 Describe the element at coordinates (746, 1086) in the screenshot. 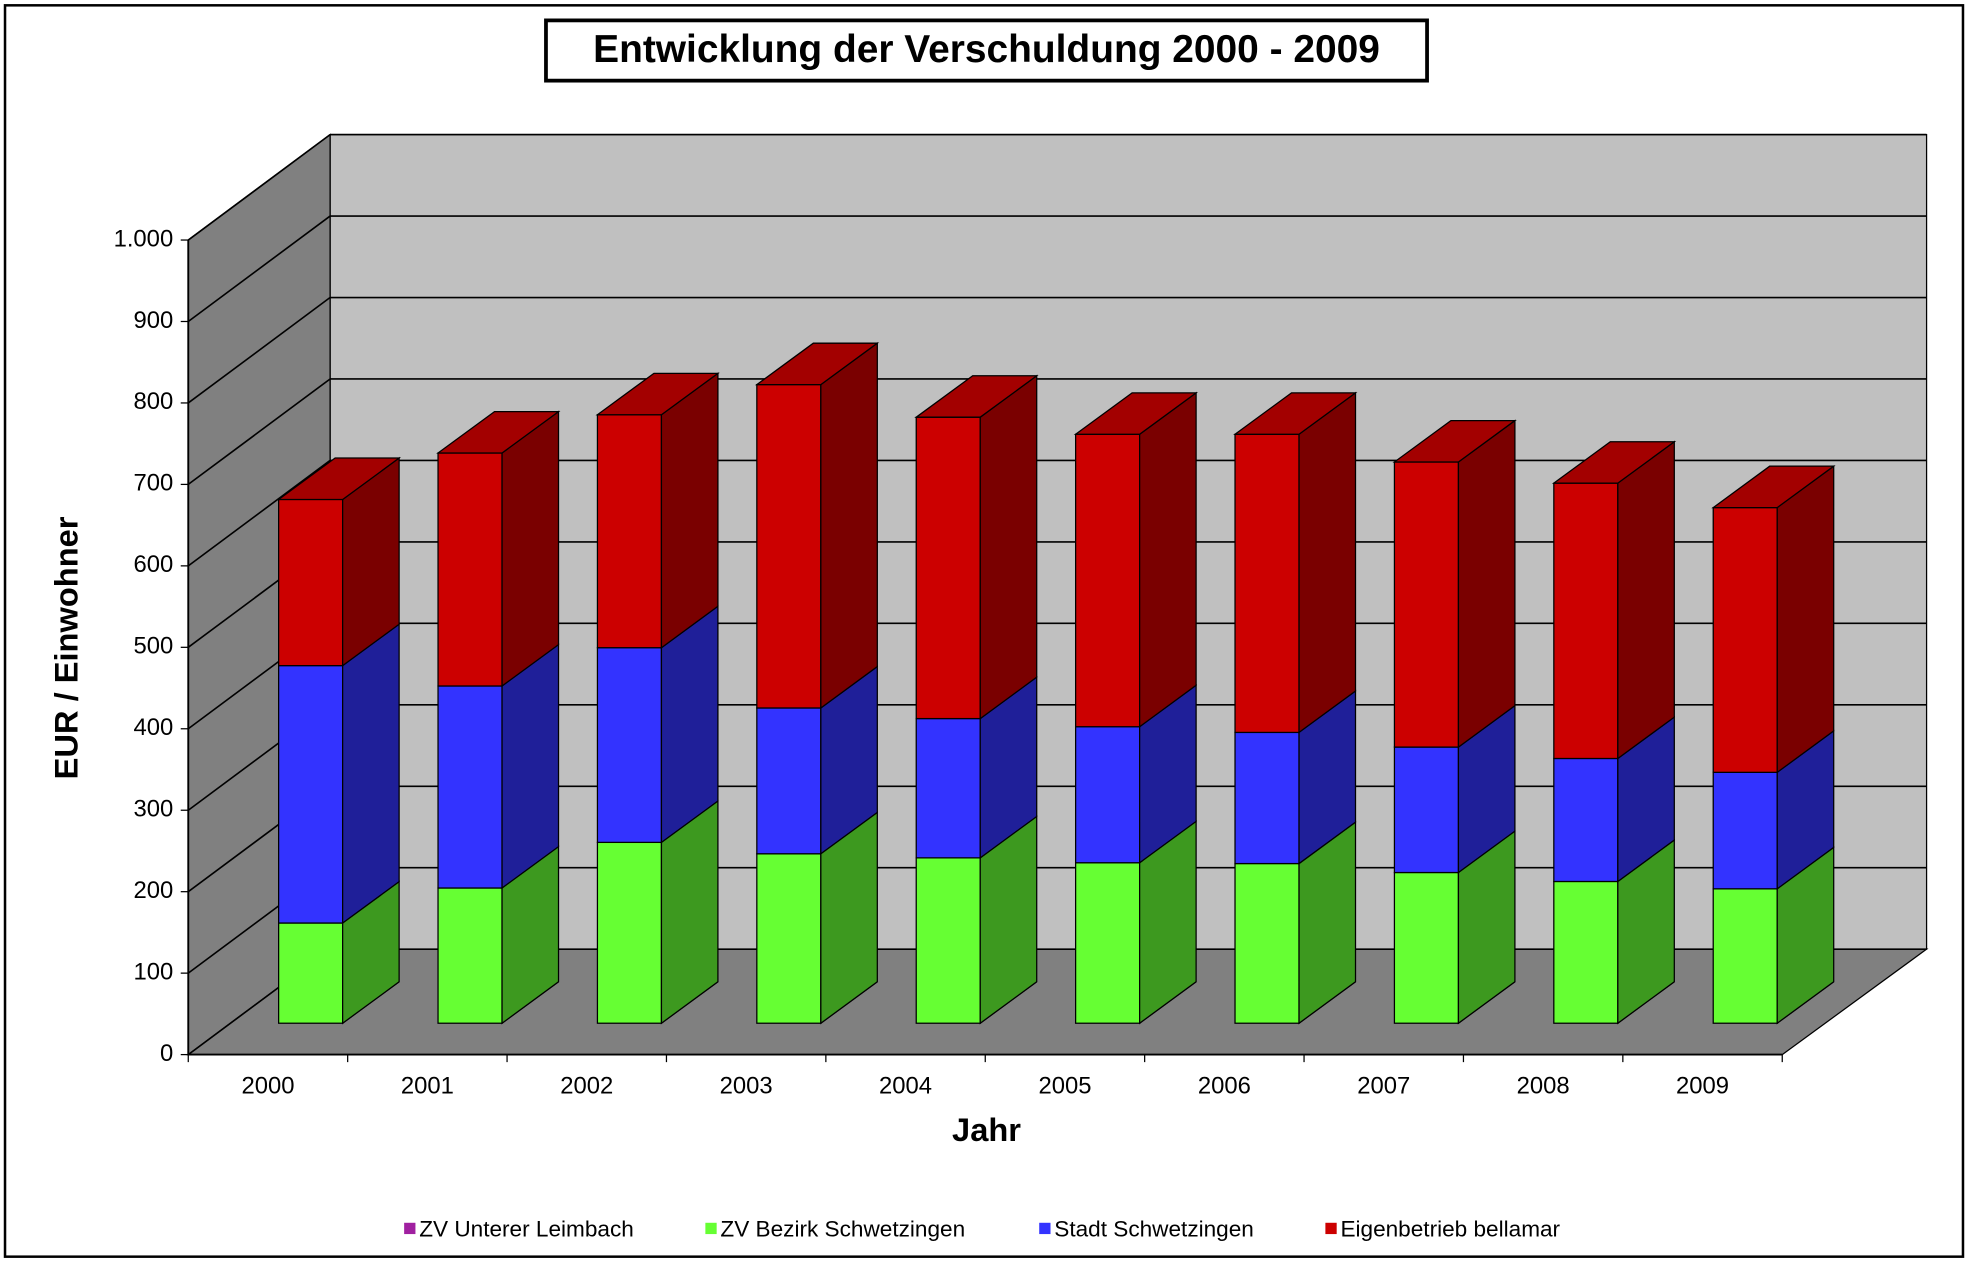

I see `x-tick-label: 2003` at that location.